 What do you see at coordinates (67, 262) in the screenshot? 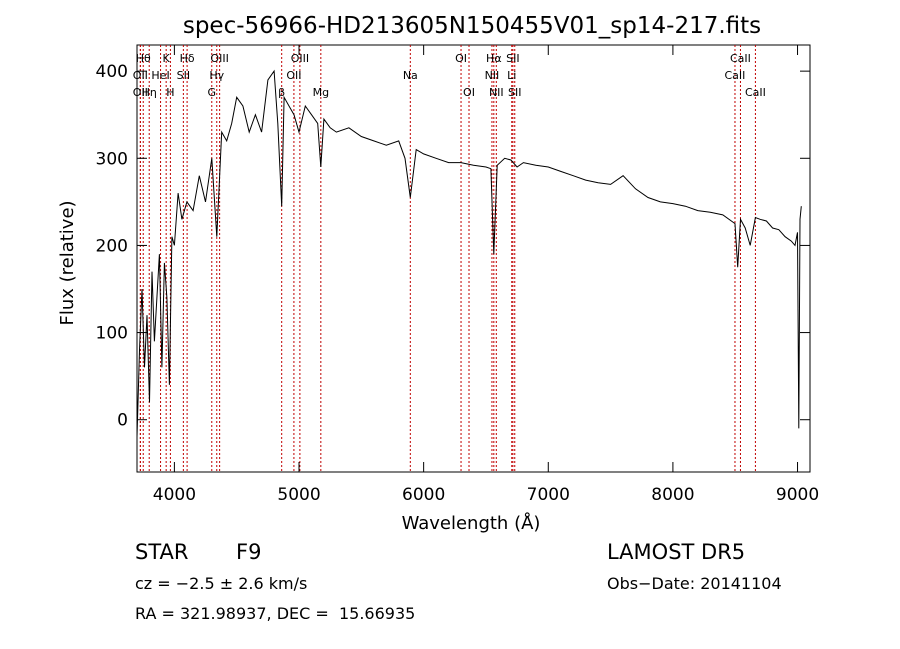
I see `y-axis-label: Flux (relative)` at bounding box center [67, 262].